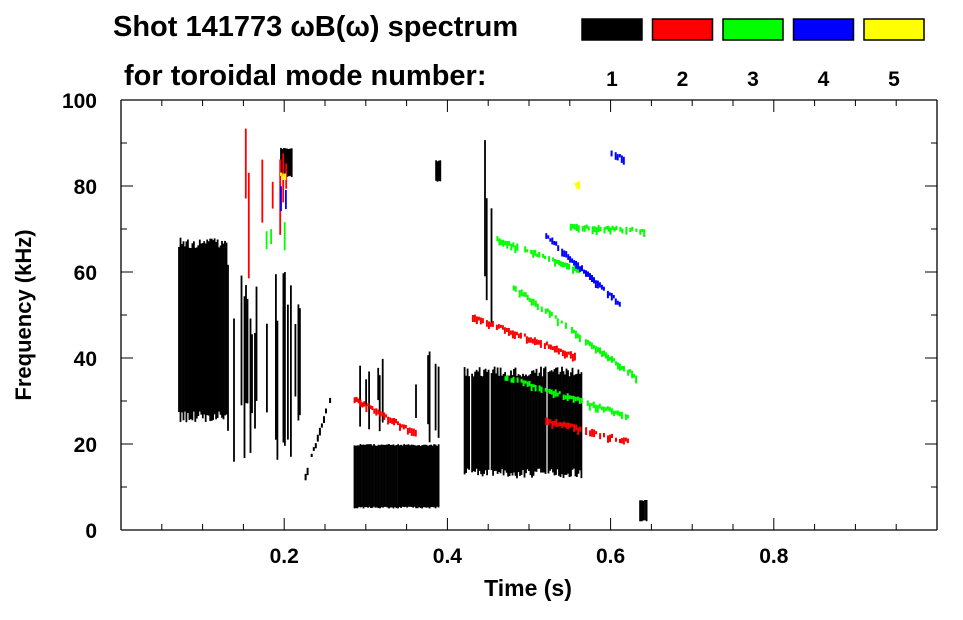 This screenshot has height=620, width=963. Describe the element at coordinates (264, 363) in the screenshot. I see `mode-1-feature` at that location.